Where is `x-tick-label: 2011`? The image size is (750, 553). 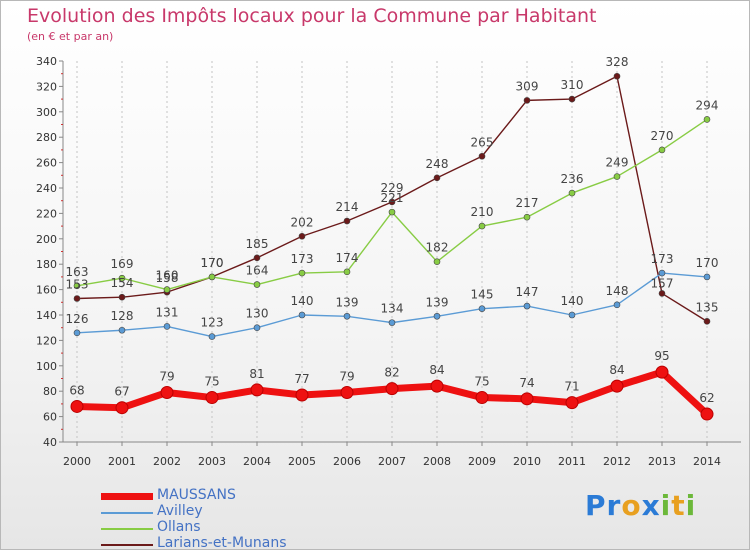 x-tick-label: 2011 is located at coordinates (572, 461).